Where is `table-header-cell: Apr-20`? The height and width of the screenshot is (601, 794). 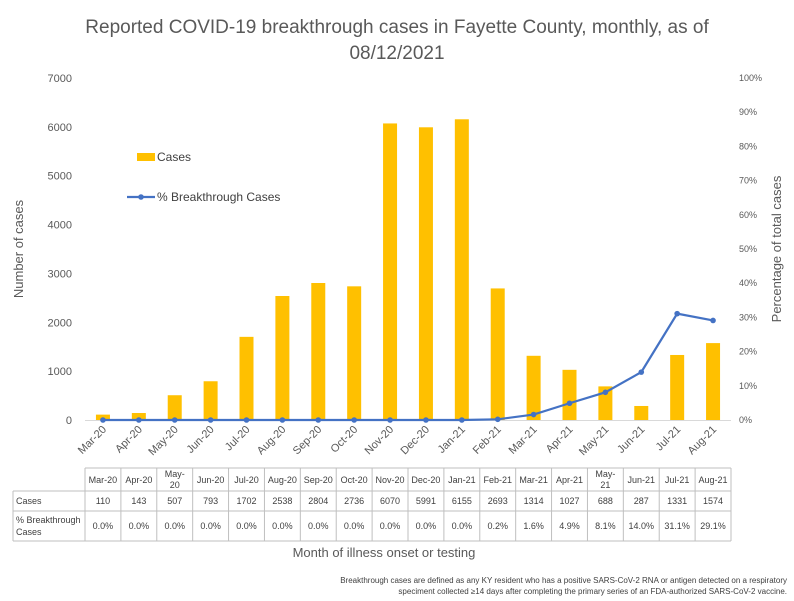 table-header-cell: Apr-20 is located at coordinates (138, 480).